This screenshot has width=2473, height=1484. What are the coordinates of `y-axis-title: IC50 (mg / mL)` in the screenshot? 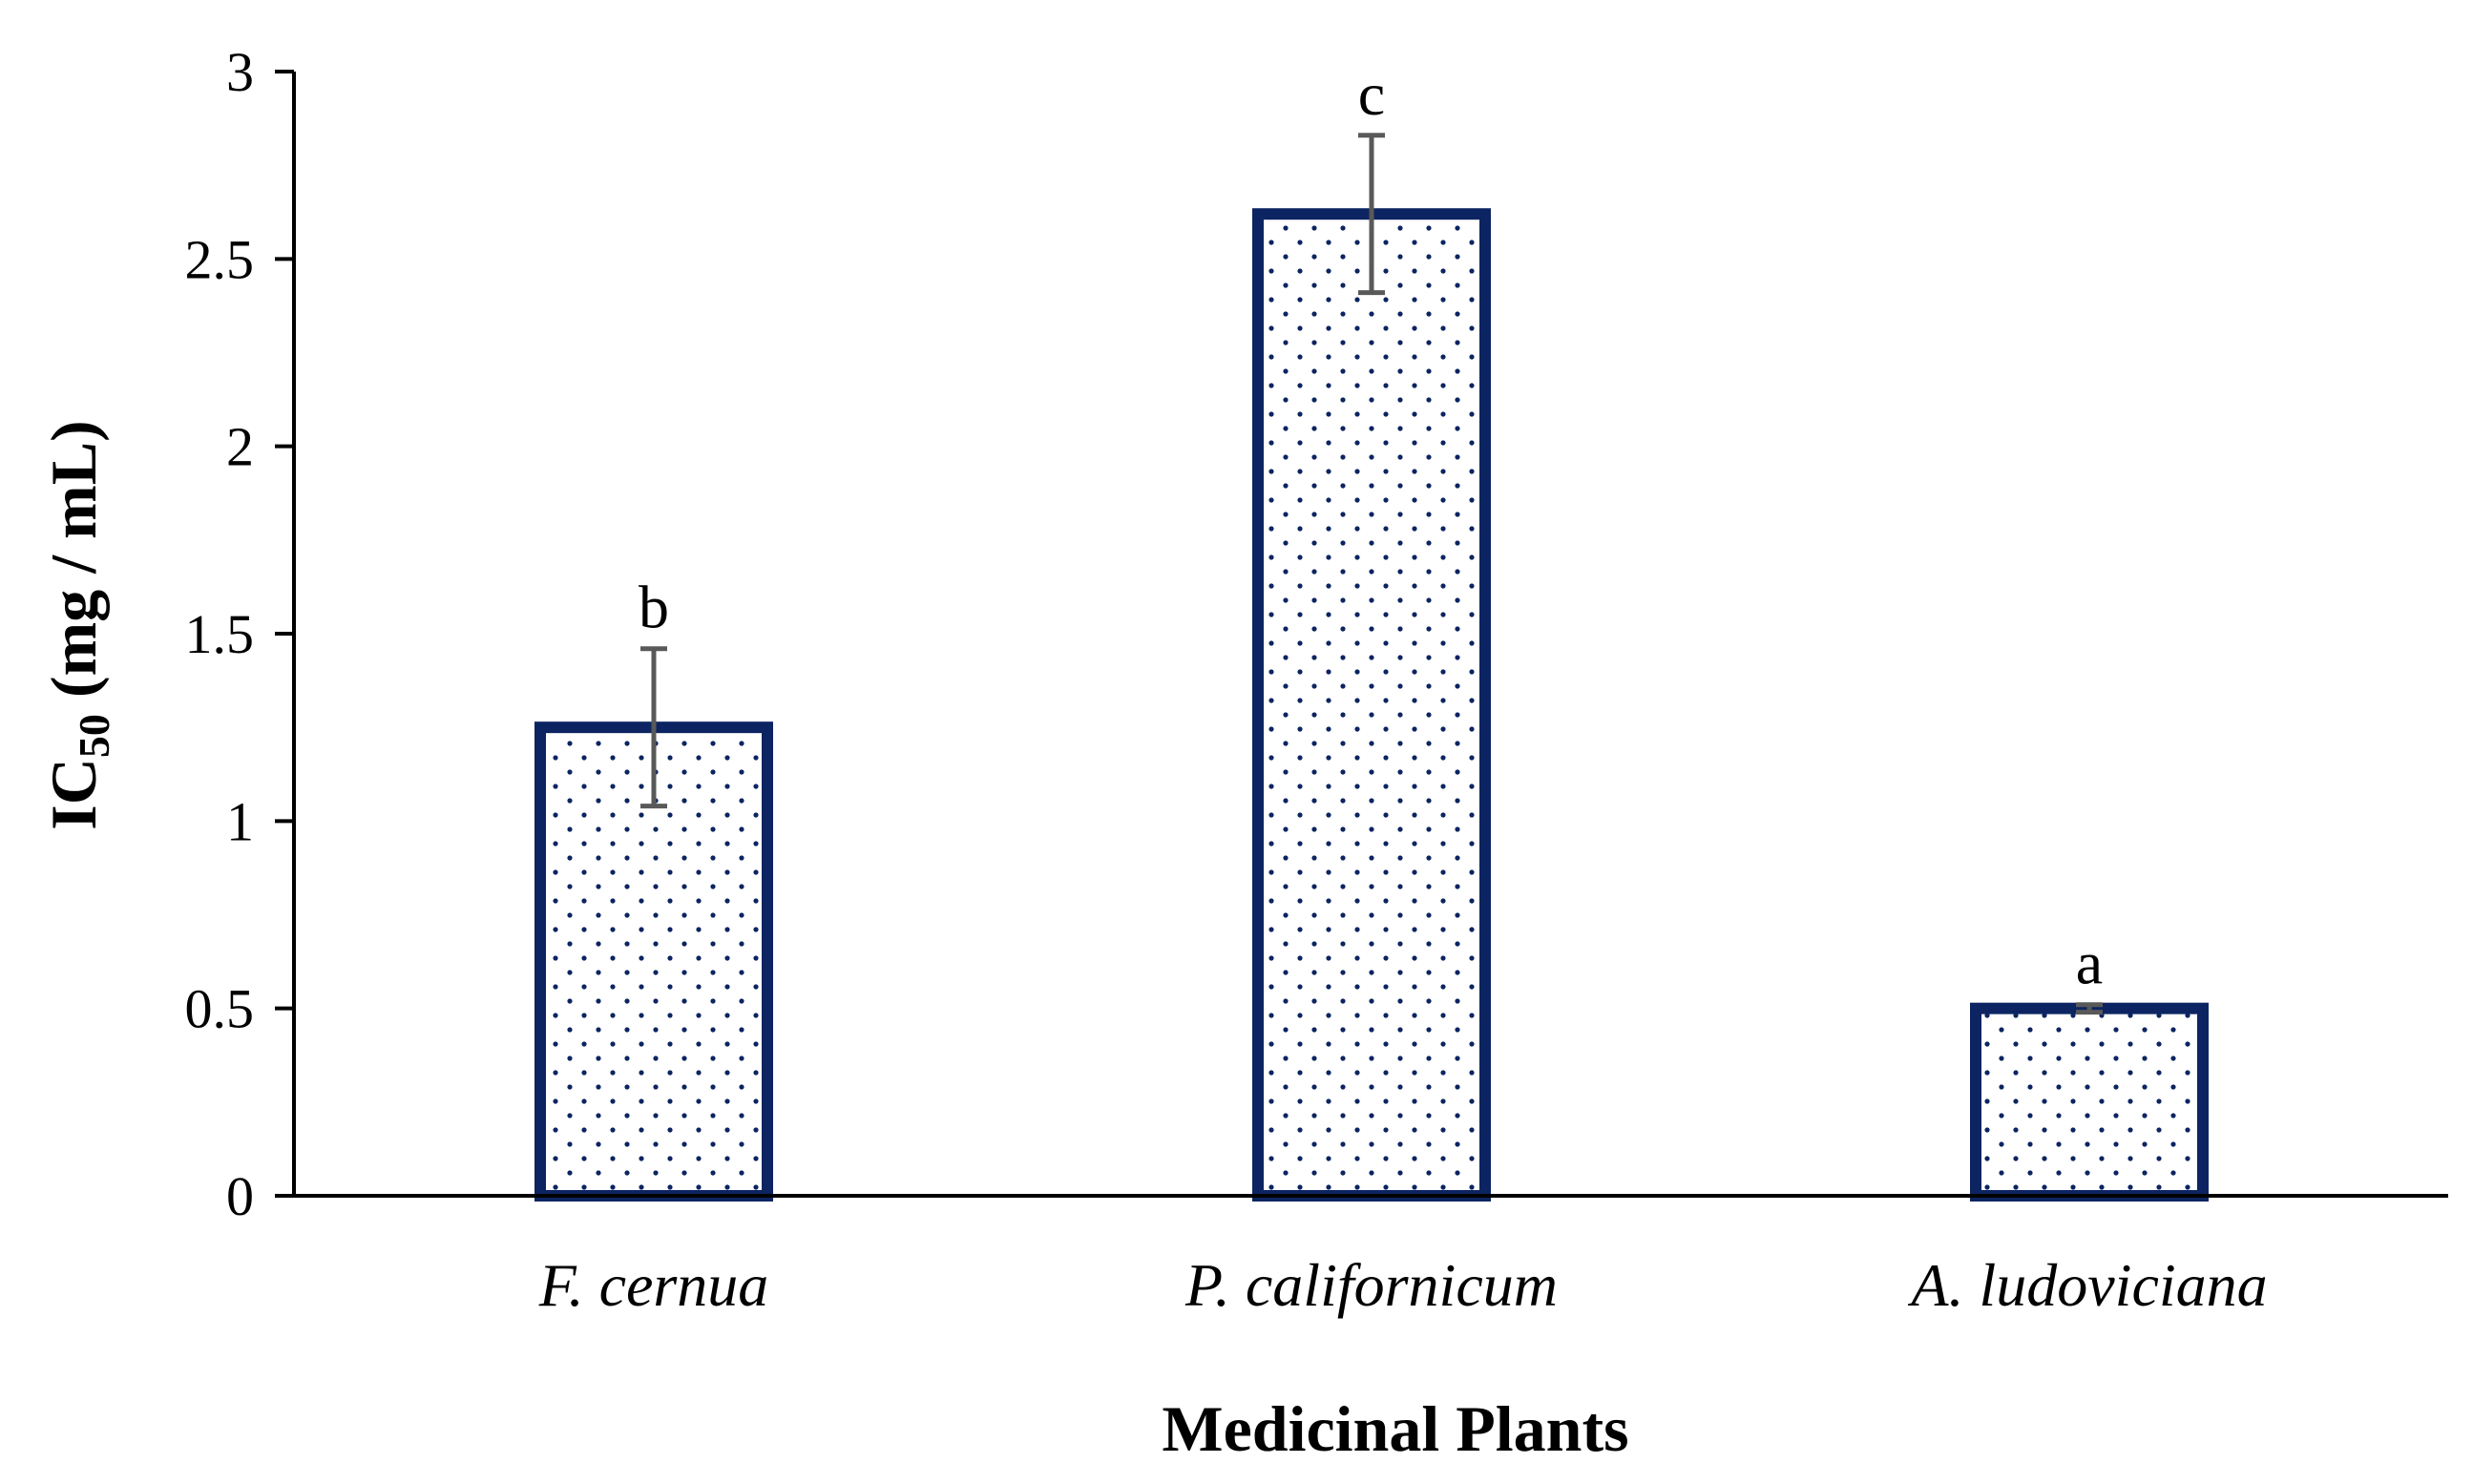 It's located at (77, 624).